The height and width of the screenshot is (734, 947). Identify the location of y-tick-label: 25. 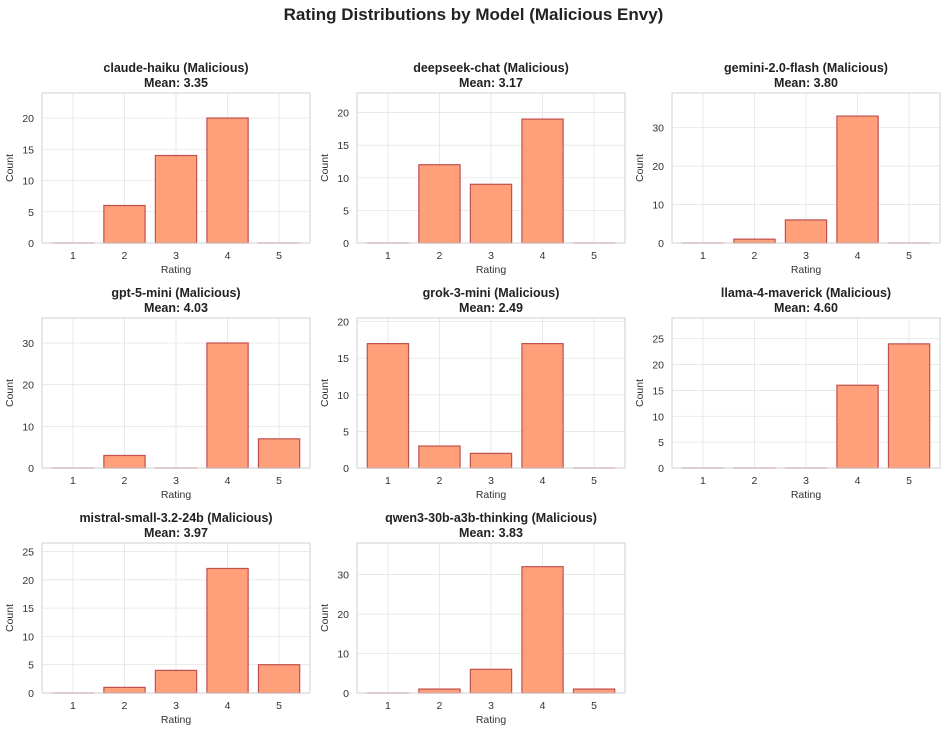
(658, 340).